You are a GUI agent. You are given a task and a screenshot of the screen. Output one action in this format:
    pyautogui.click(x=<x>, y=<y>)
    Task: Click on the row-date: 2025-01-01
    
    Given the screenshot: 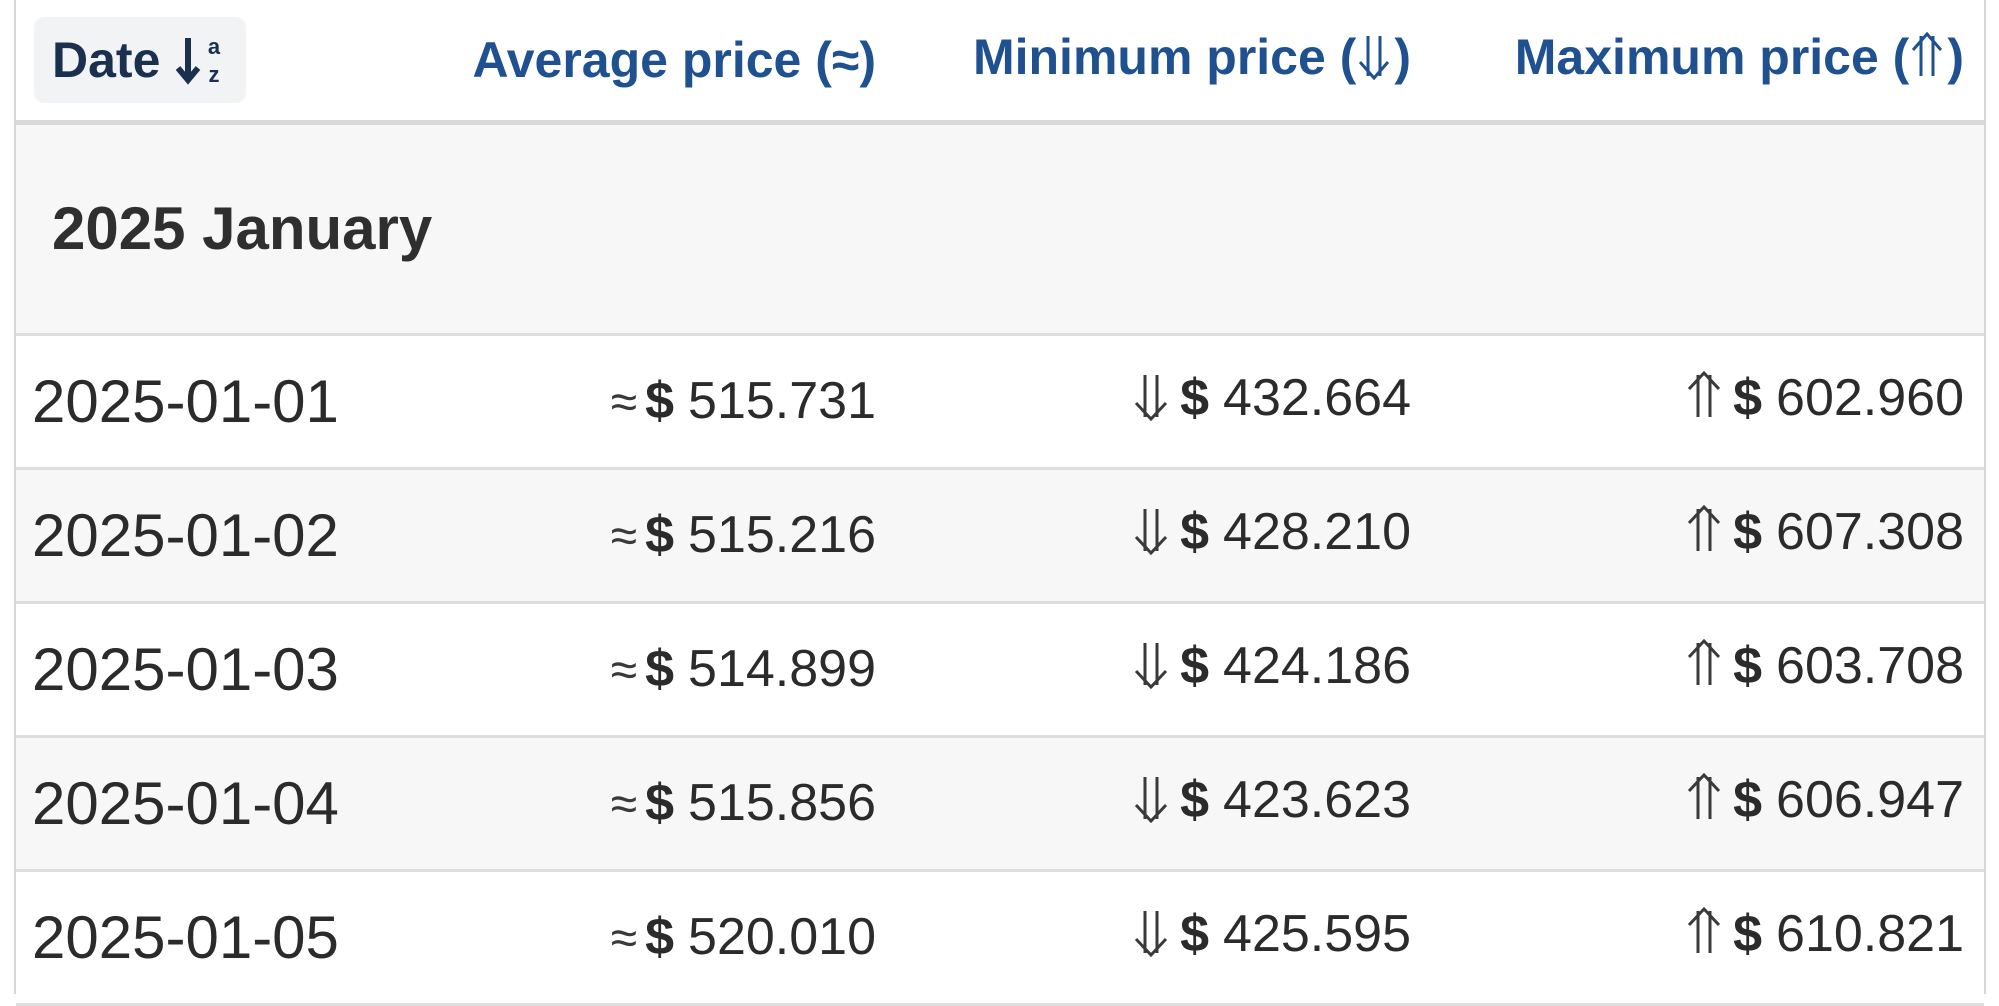 What is the action you would take?
    pyautogui.click(x=185, y=401)
    